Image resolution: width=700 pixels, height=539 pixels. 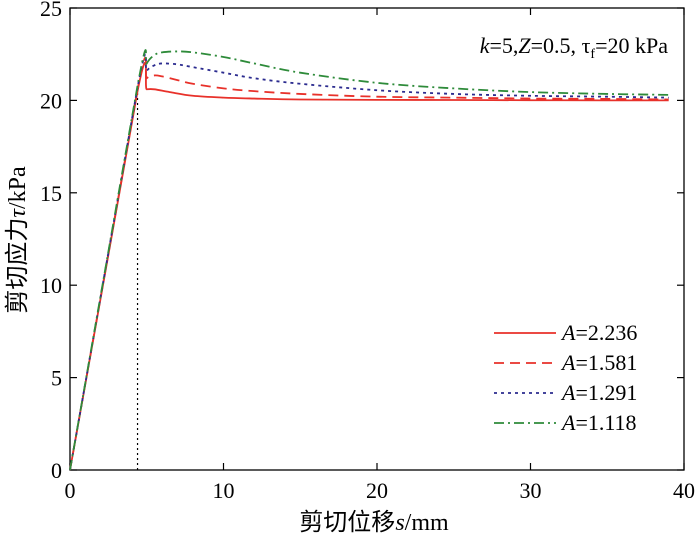 I want to click on chart-annotation: k=5,Z=0.5, τf=20 kPa, so click(x=574, y=47).